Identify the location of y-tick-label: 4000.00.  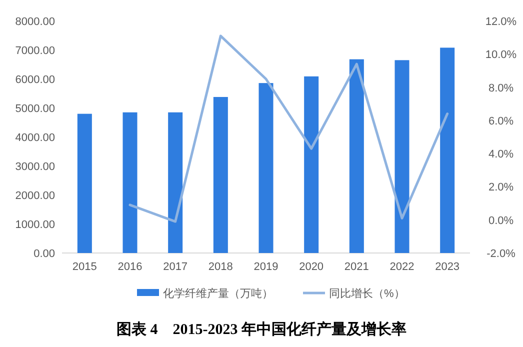
(35, 138).